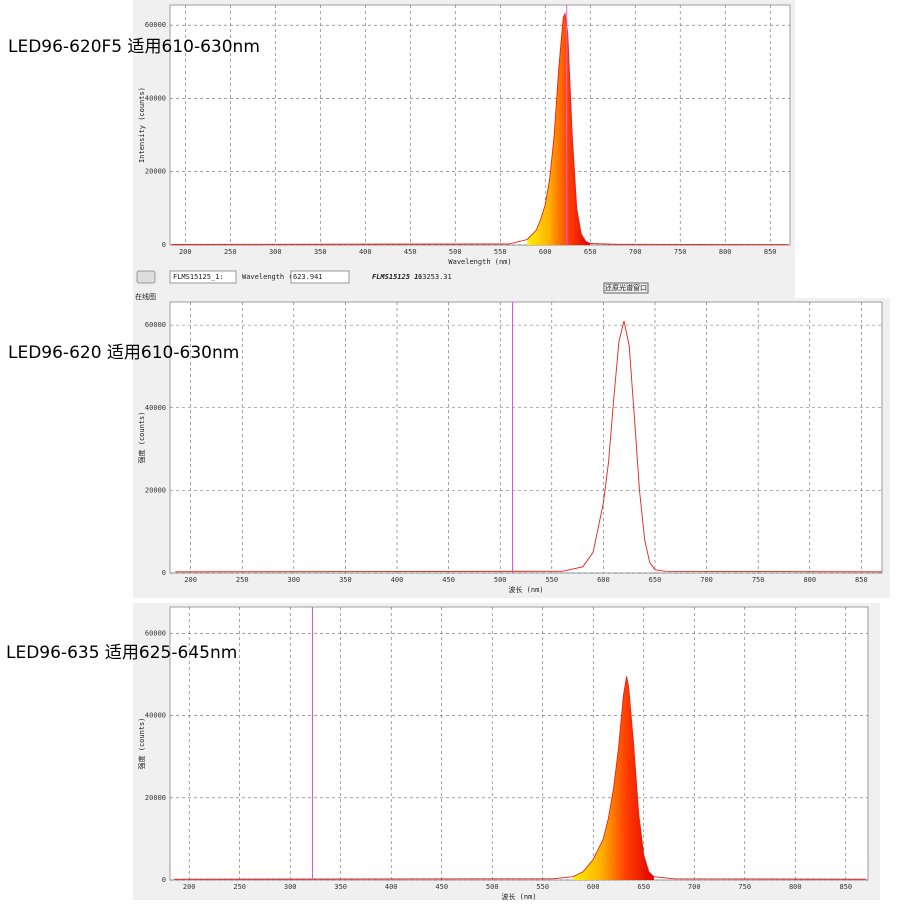 The height and width of the screenshot is (904, 900). What do you see at coordinates (397, 277) in the screenshot?
I see `readout-label: FLMS15125 1:` at bounding box center [397, 277].